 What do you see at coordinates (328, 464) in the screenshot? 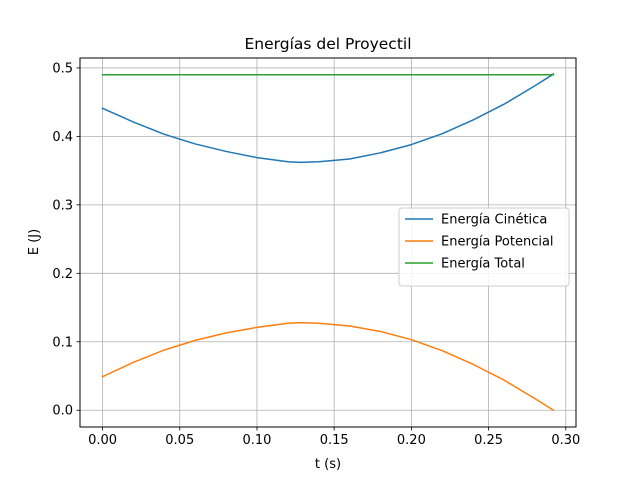
I see `x-axis-label: t (s)` at bounding box center [328, 464].